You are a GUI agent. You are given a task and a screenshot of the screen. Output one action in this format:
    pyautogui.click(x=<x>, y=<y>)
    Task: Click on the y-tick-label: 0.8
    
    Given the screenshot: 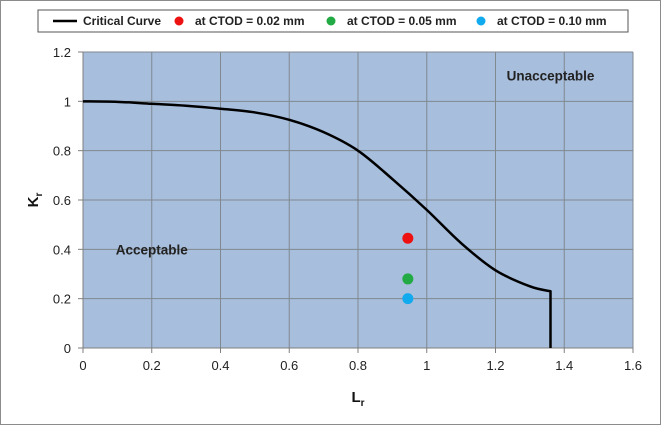 What is the action you would take?
    pyautogui.click(x=62, y=151)
    